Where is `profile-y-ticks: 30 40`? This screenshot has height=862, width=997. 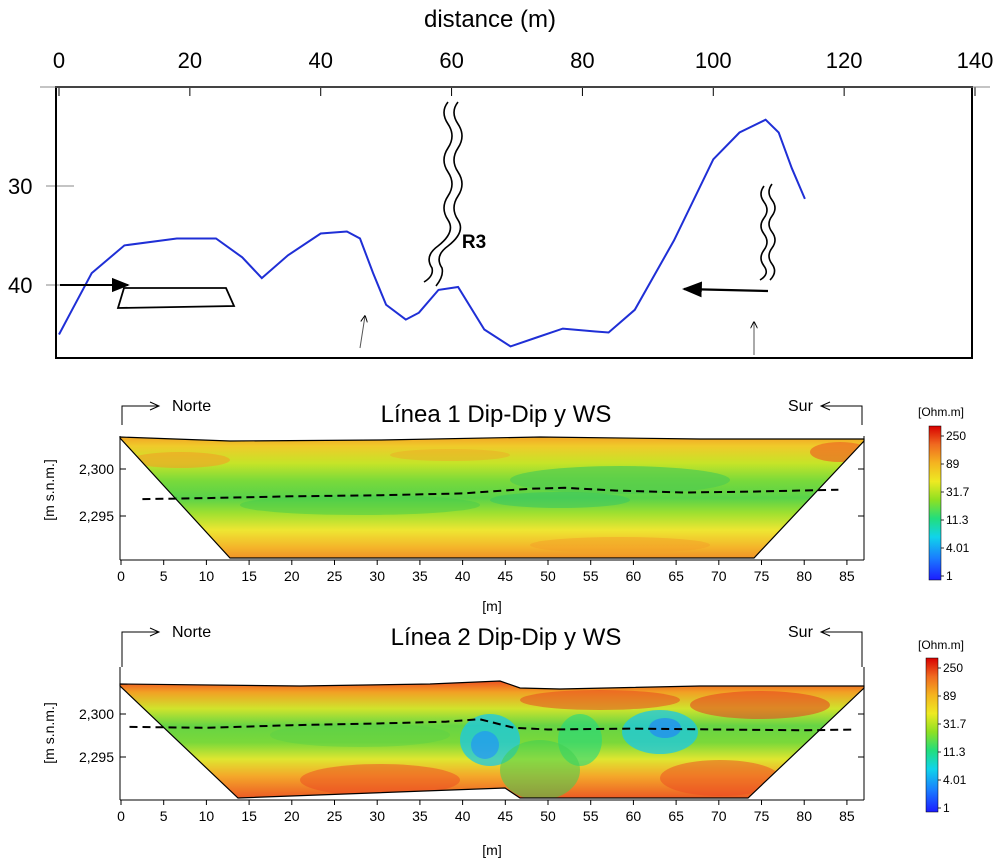 profile-y-ticks: 30 40 is located at coordinates (41, 236).